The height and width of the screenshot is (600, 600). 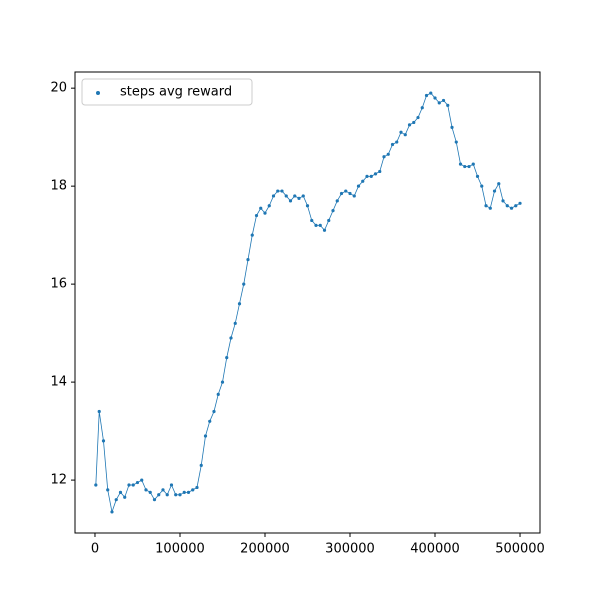 I want to click on x-tick-label: 300000, so click(x=350, y=549).